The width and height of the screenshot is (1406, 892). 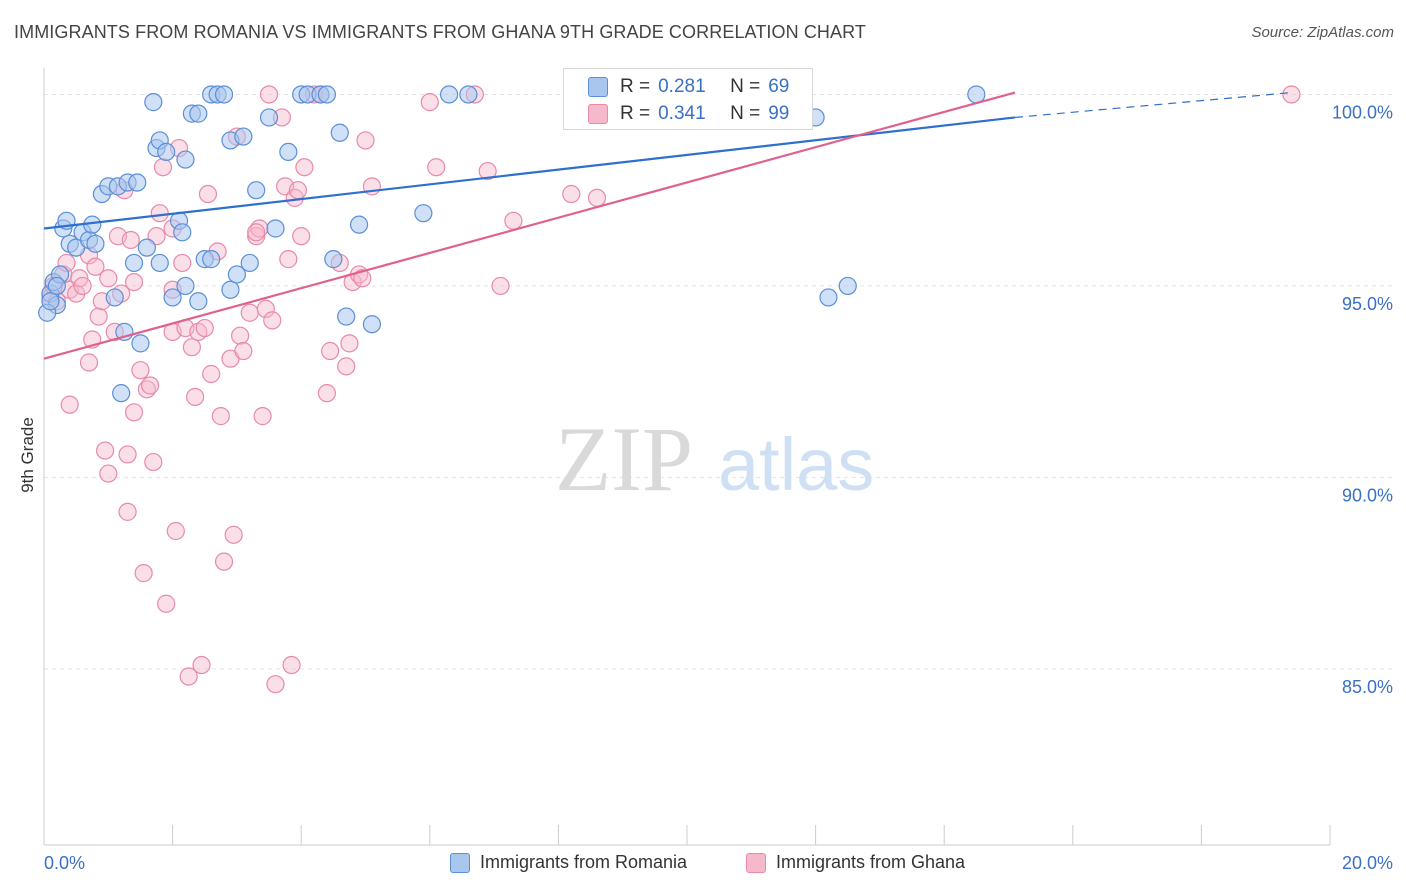 What do you see at coordinates (745, 113) in the screenshot?
I see `ghana-n-label: N =` at bounding box center [745, 113].